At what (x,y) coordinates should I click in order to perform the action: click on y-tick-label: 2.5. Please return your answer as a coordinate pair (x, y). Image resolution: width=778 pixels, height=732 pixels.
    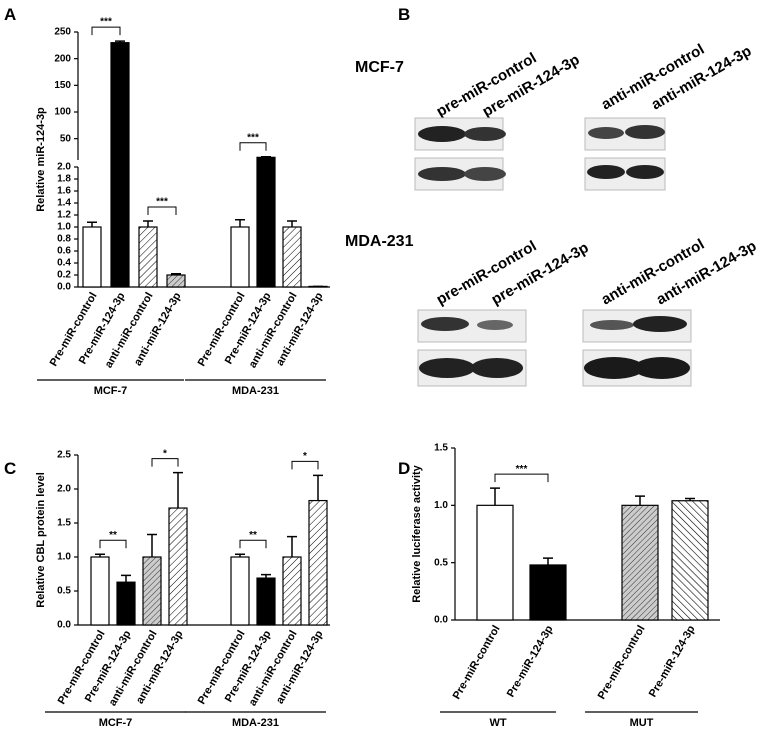
    Looking at the image, I should click on (64, 455).